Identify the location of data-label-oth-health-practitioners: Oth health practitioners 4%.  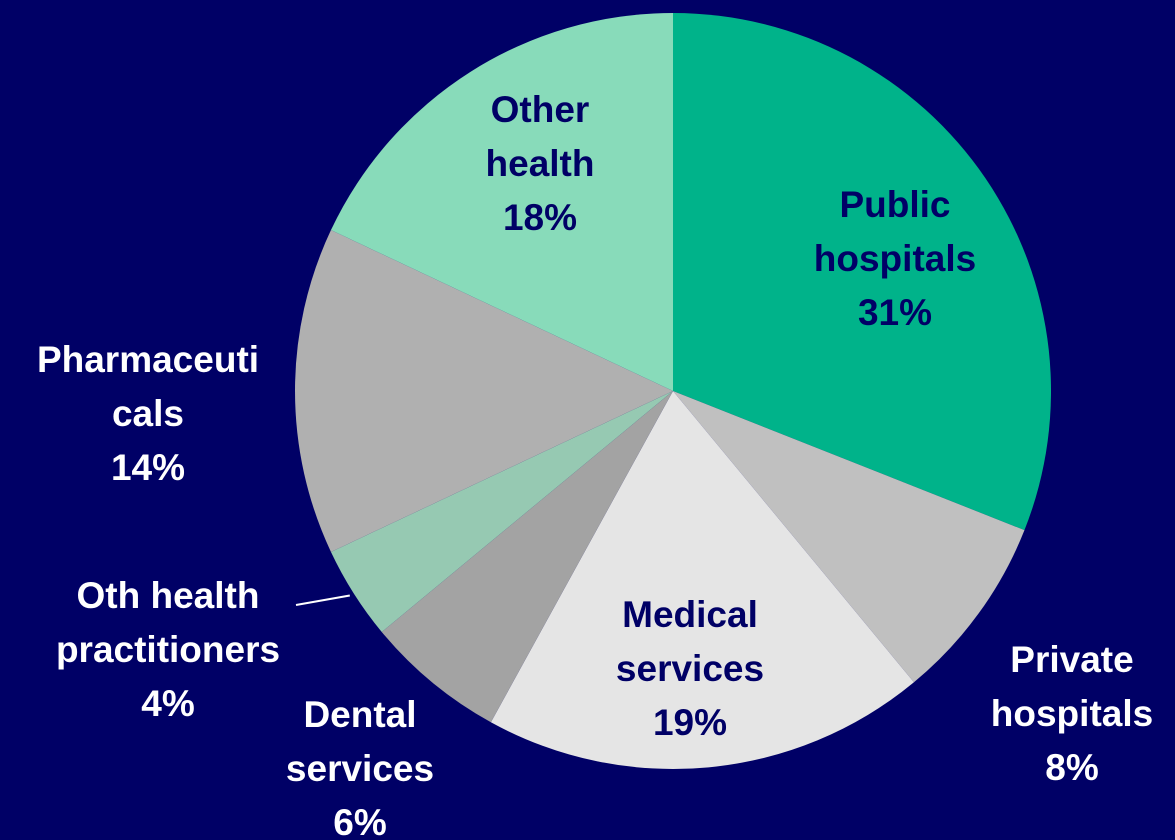
(168, 649).